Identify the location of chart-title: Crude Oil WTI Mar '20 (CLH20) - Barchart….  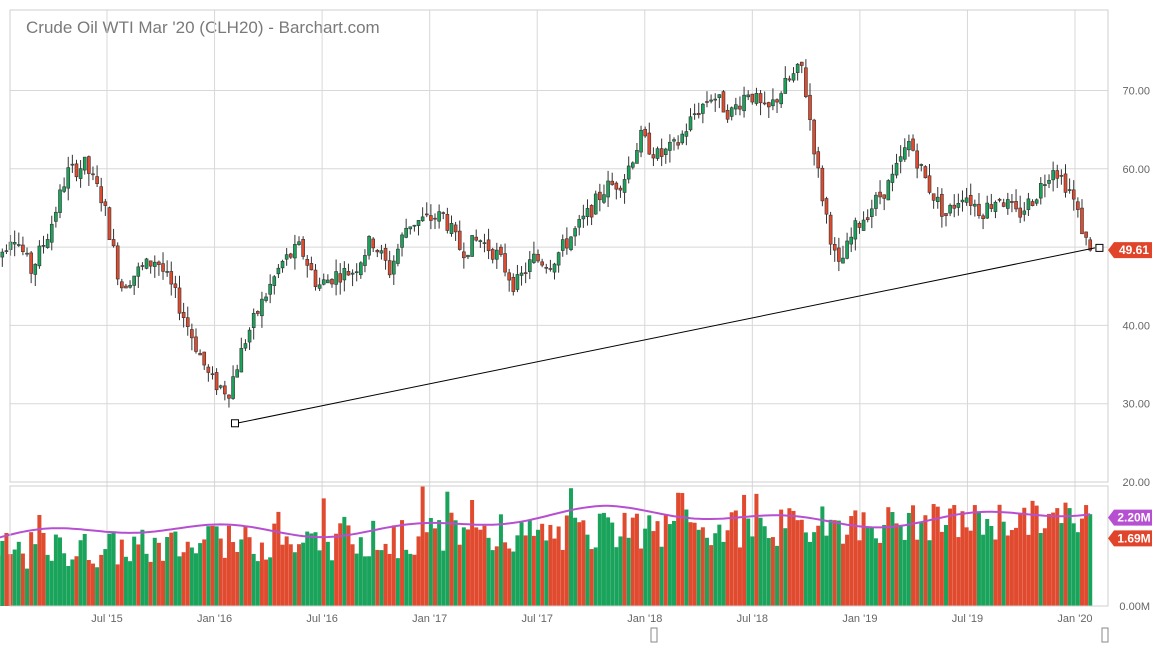
(203, 27).